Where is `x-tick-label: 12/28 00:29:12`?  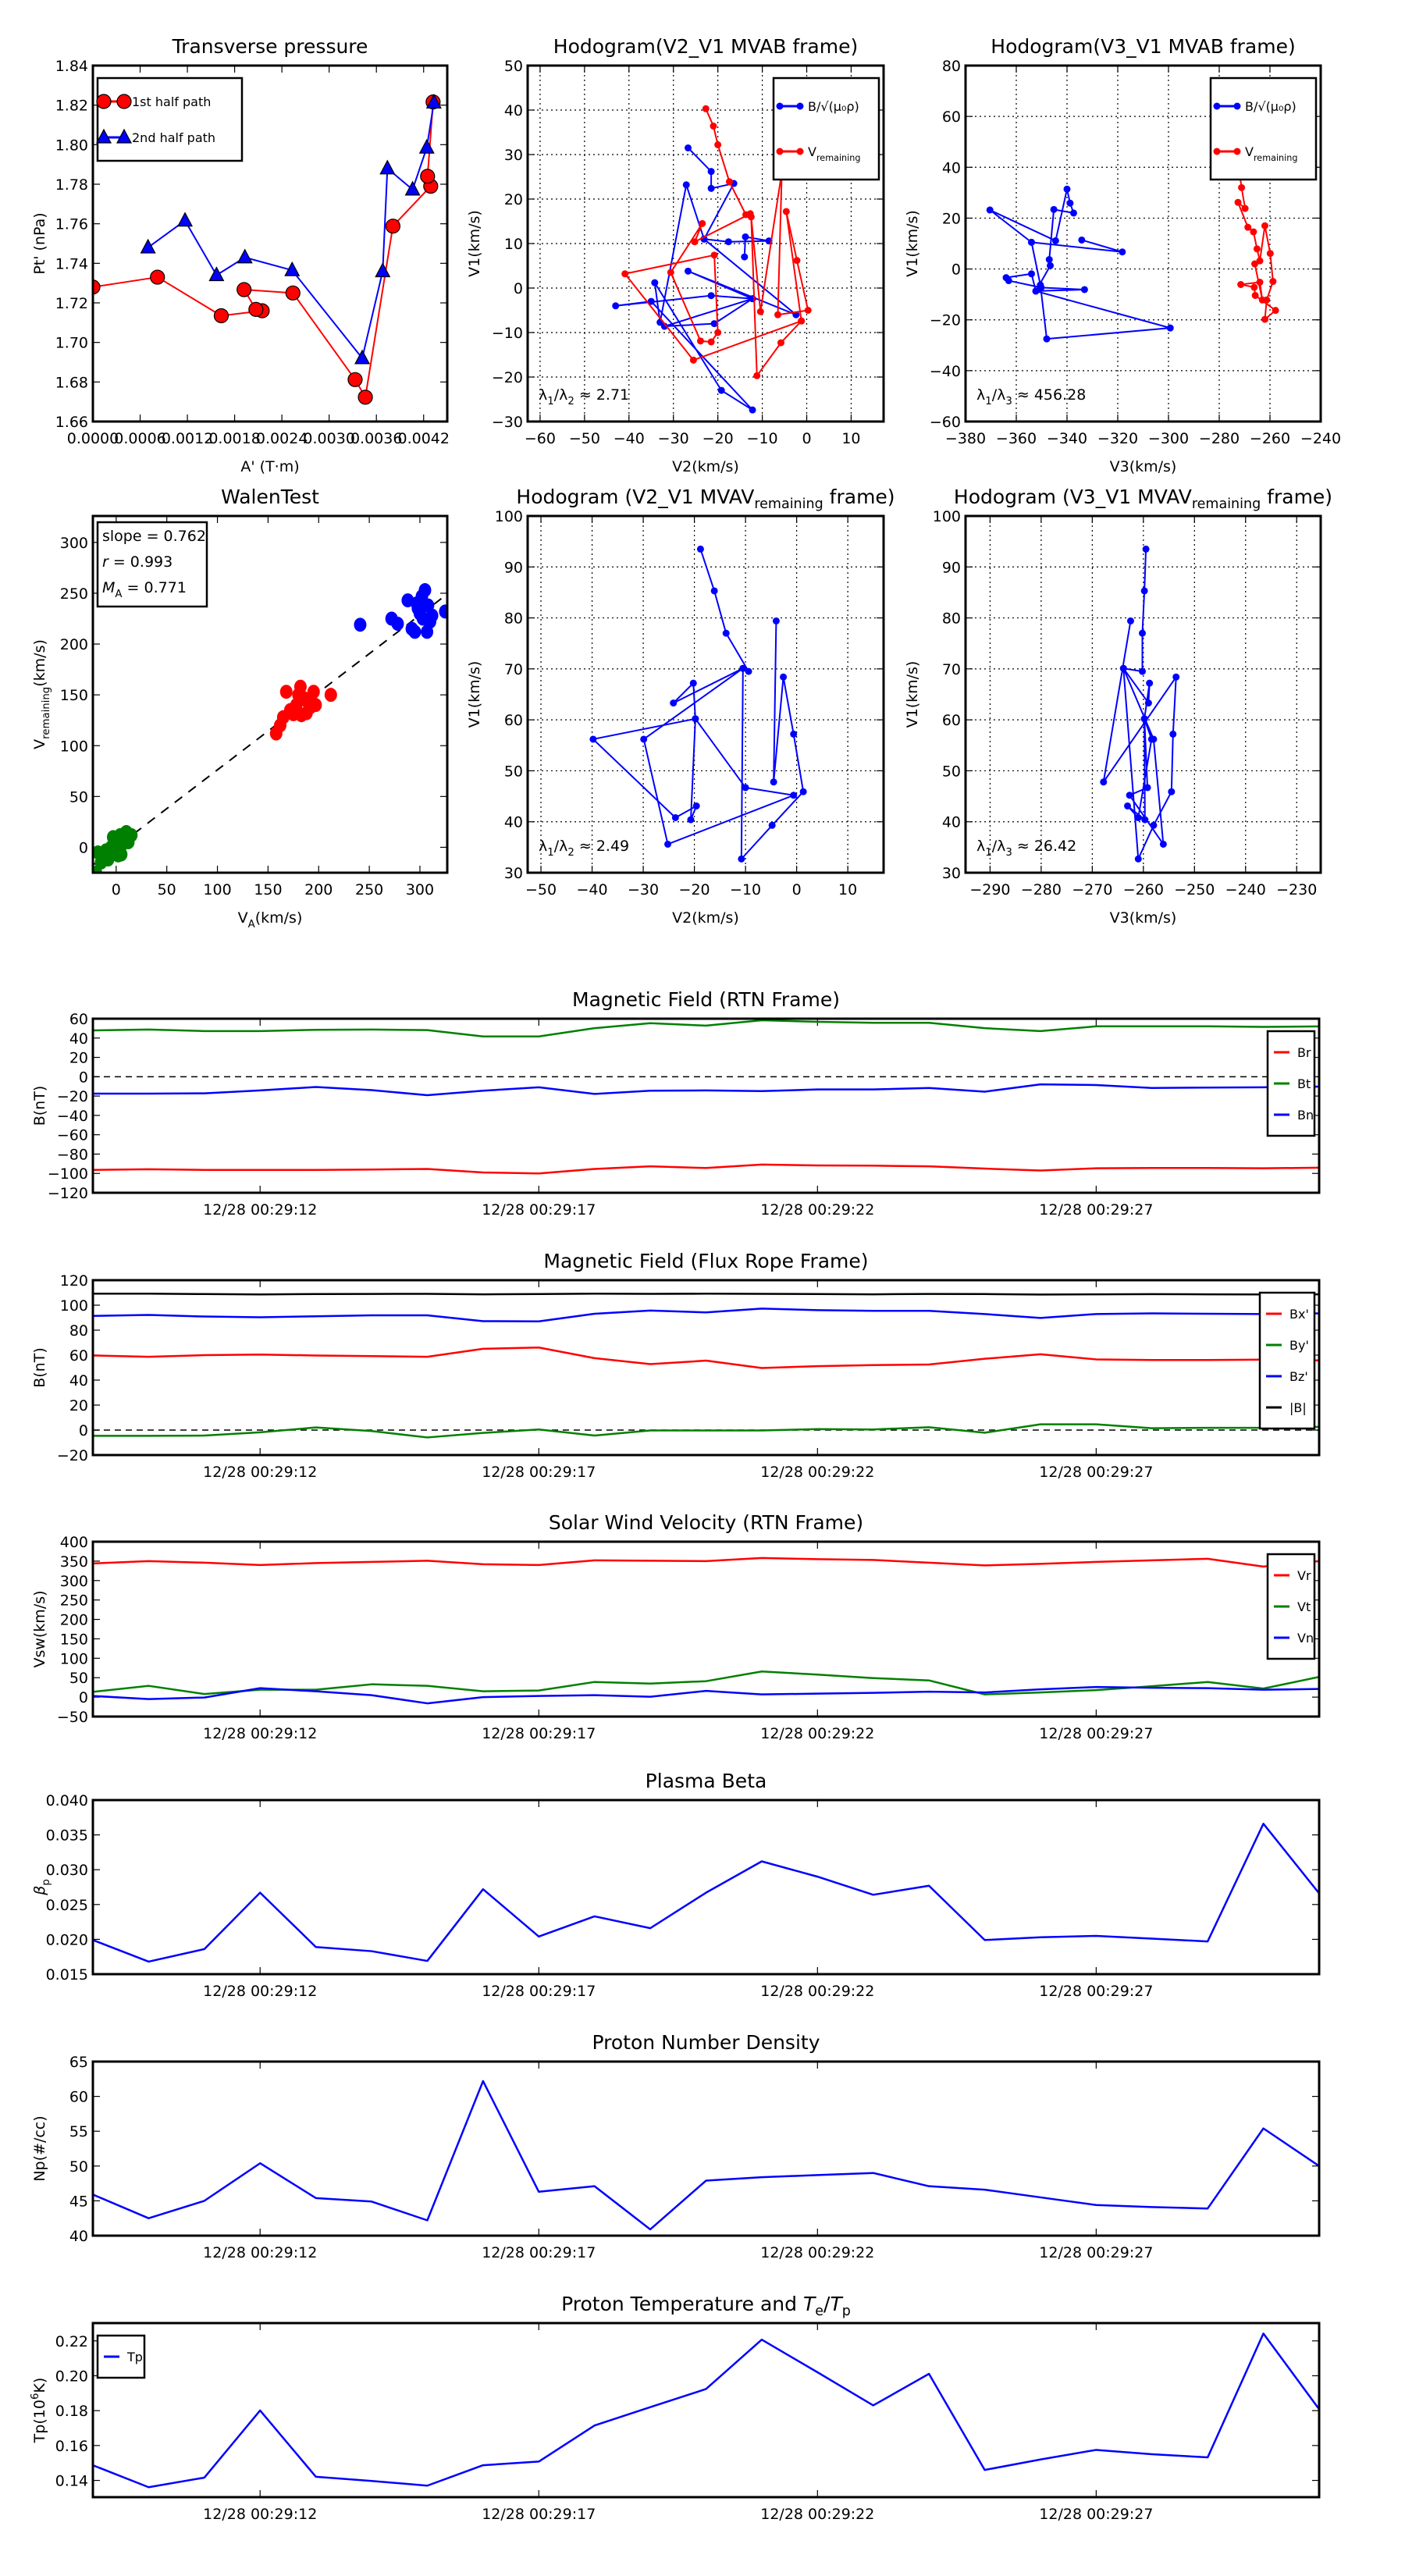
x-tick-label: 12/28 00:29:12 is located at coordinates (260, 1734).